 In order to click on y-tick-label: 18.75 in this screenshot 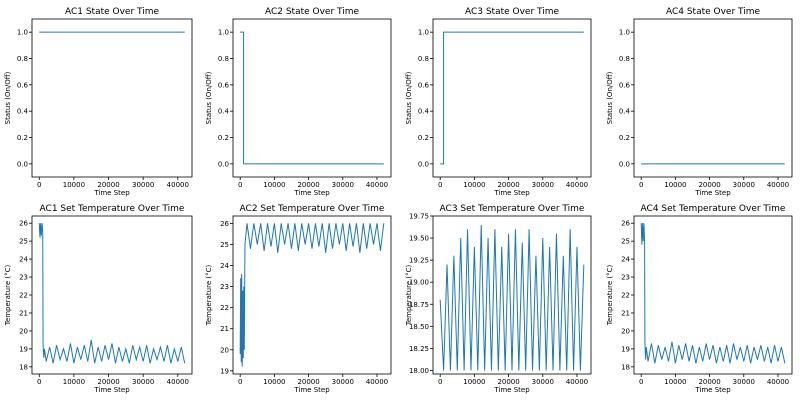, I will do `click(419, 305)`.